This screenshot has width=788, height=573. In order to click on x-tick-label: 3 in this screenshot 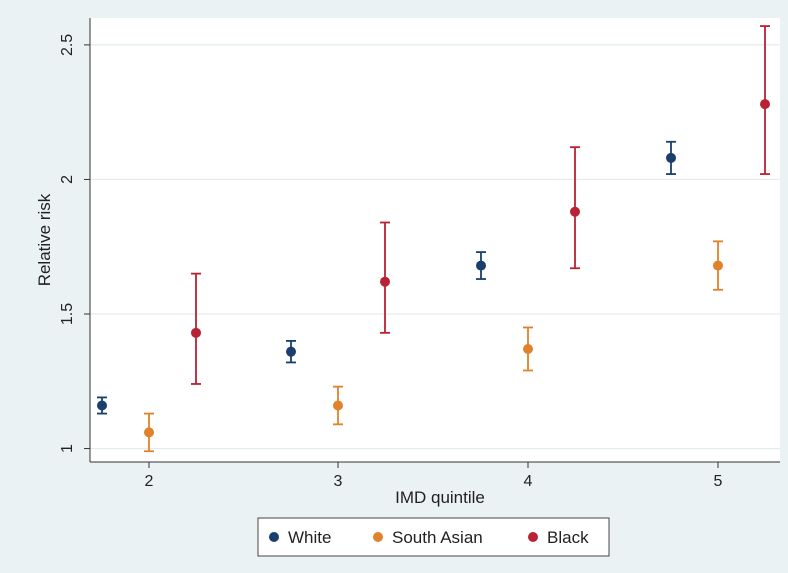, I will do `click(338, 481)`.